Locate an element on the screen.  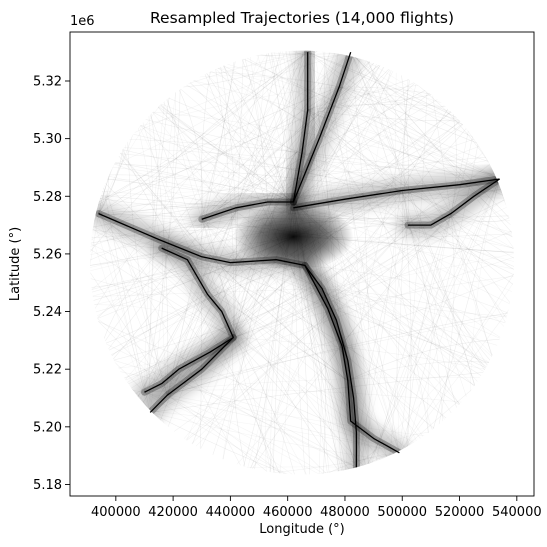
y-tick-label: 5.20 is located at coordinates (47, 427).